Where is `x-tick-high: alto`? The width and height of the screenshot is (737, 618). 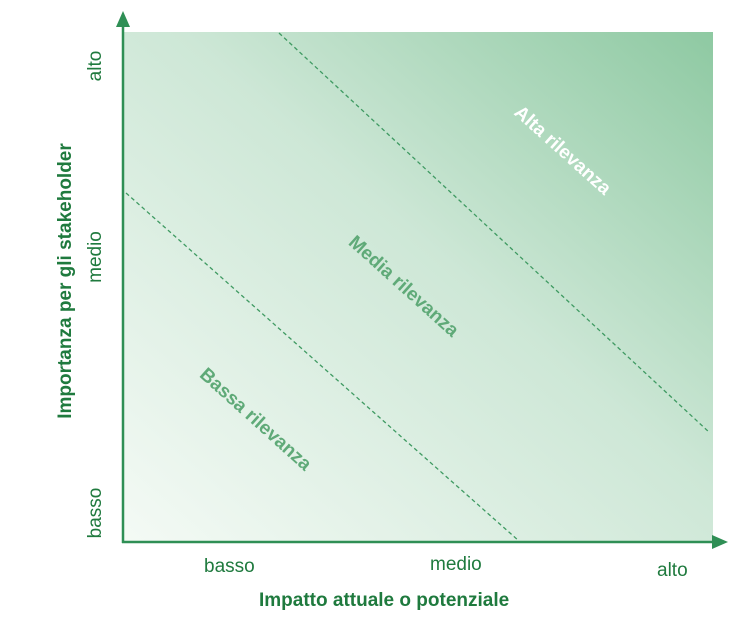
x-tick-high: alto is located at coordinates (672, 570).